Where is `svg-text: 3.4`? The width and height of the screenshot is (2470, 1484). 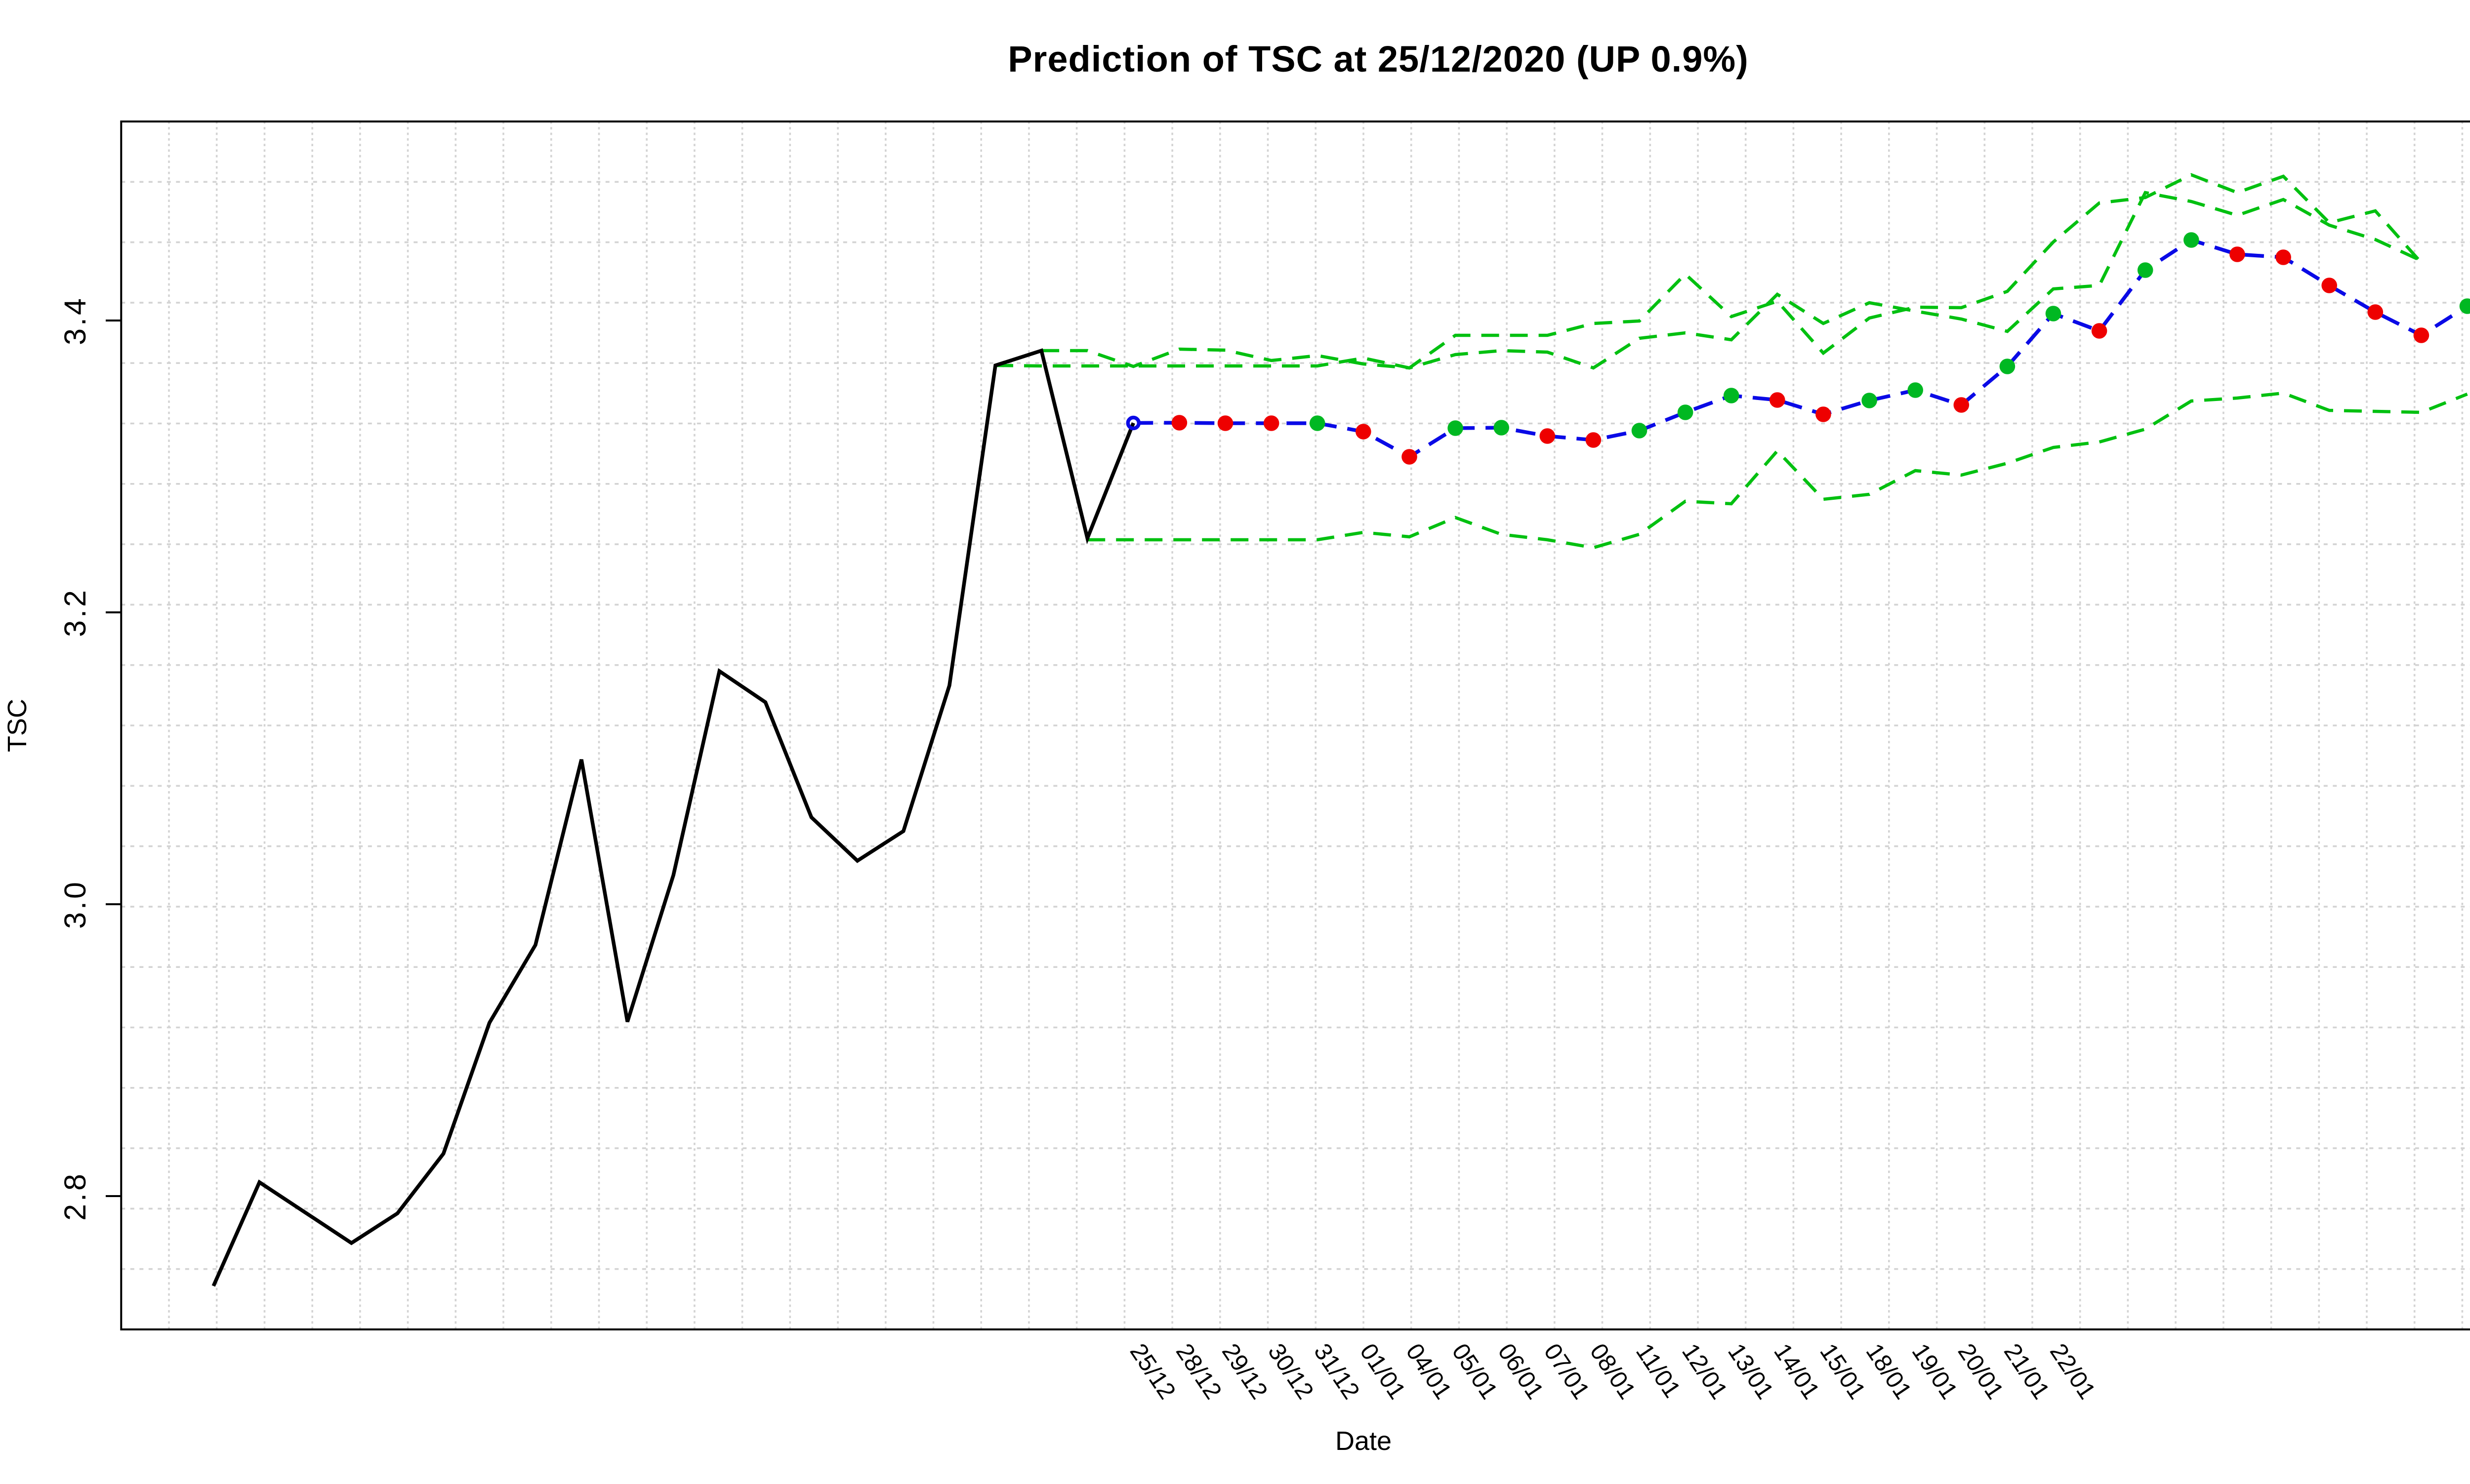 svg-text: 3.4 is located at coordinates (75, 320).